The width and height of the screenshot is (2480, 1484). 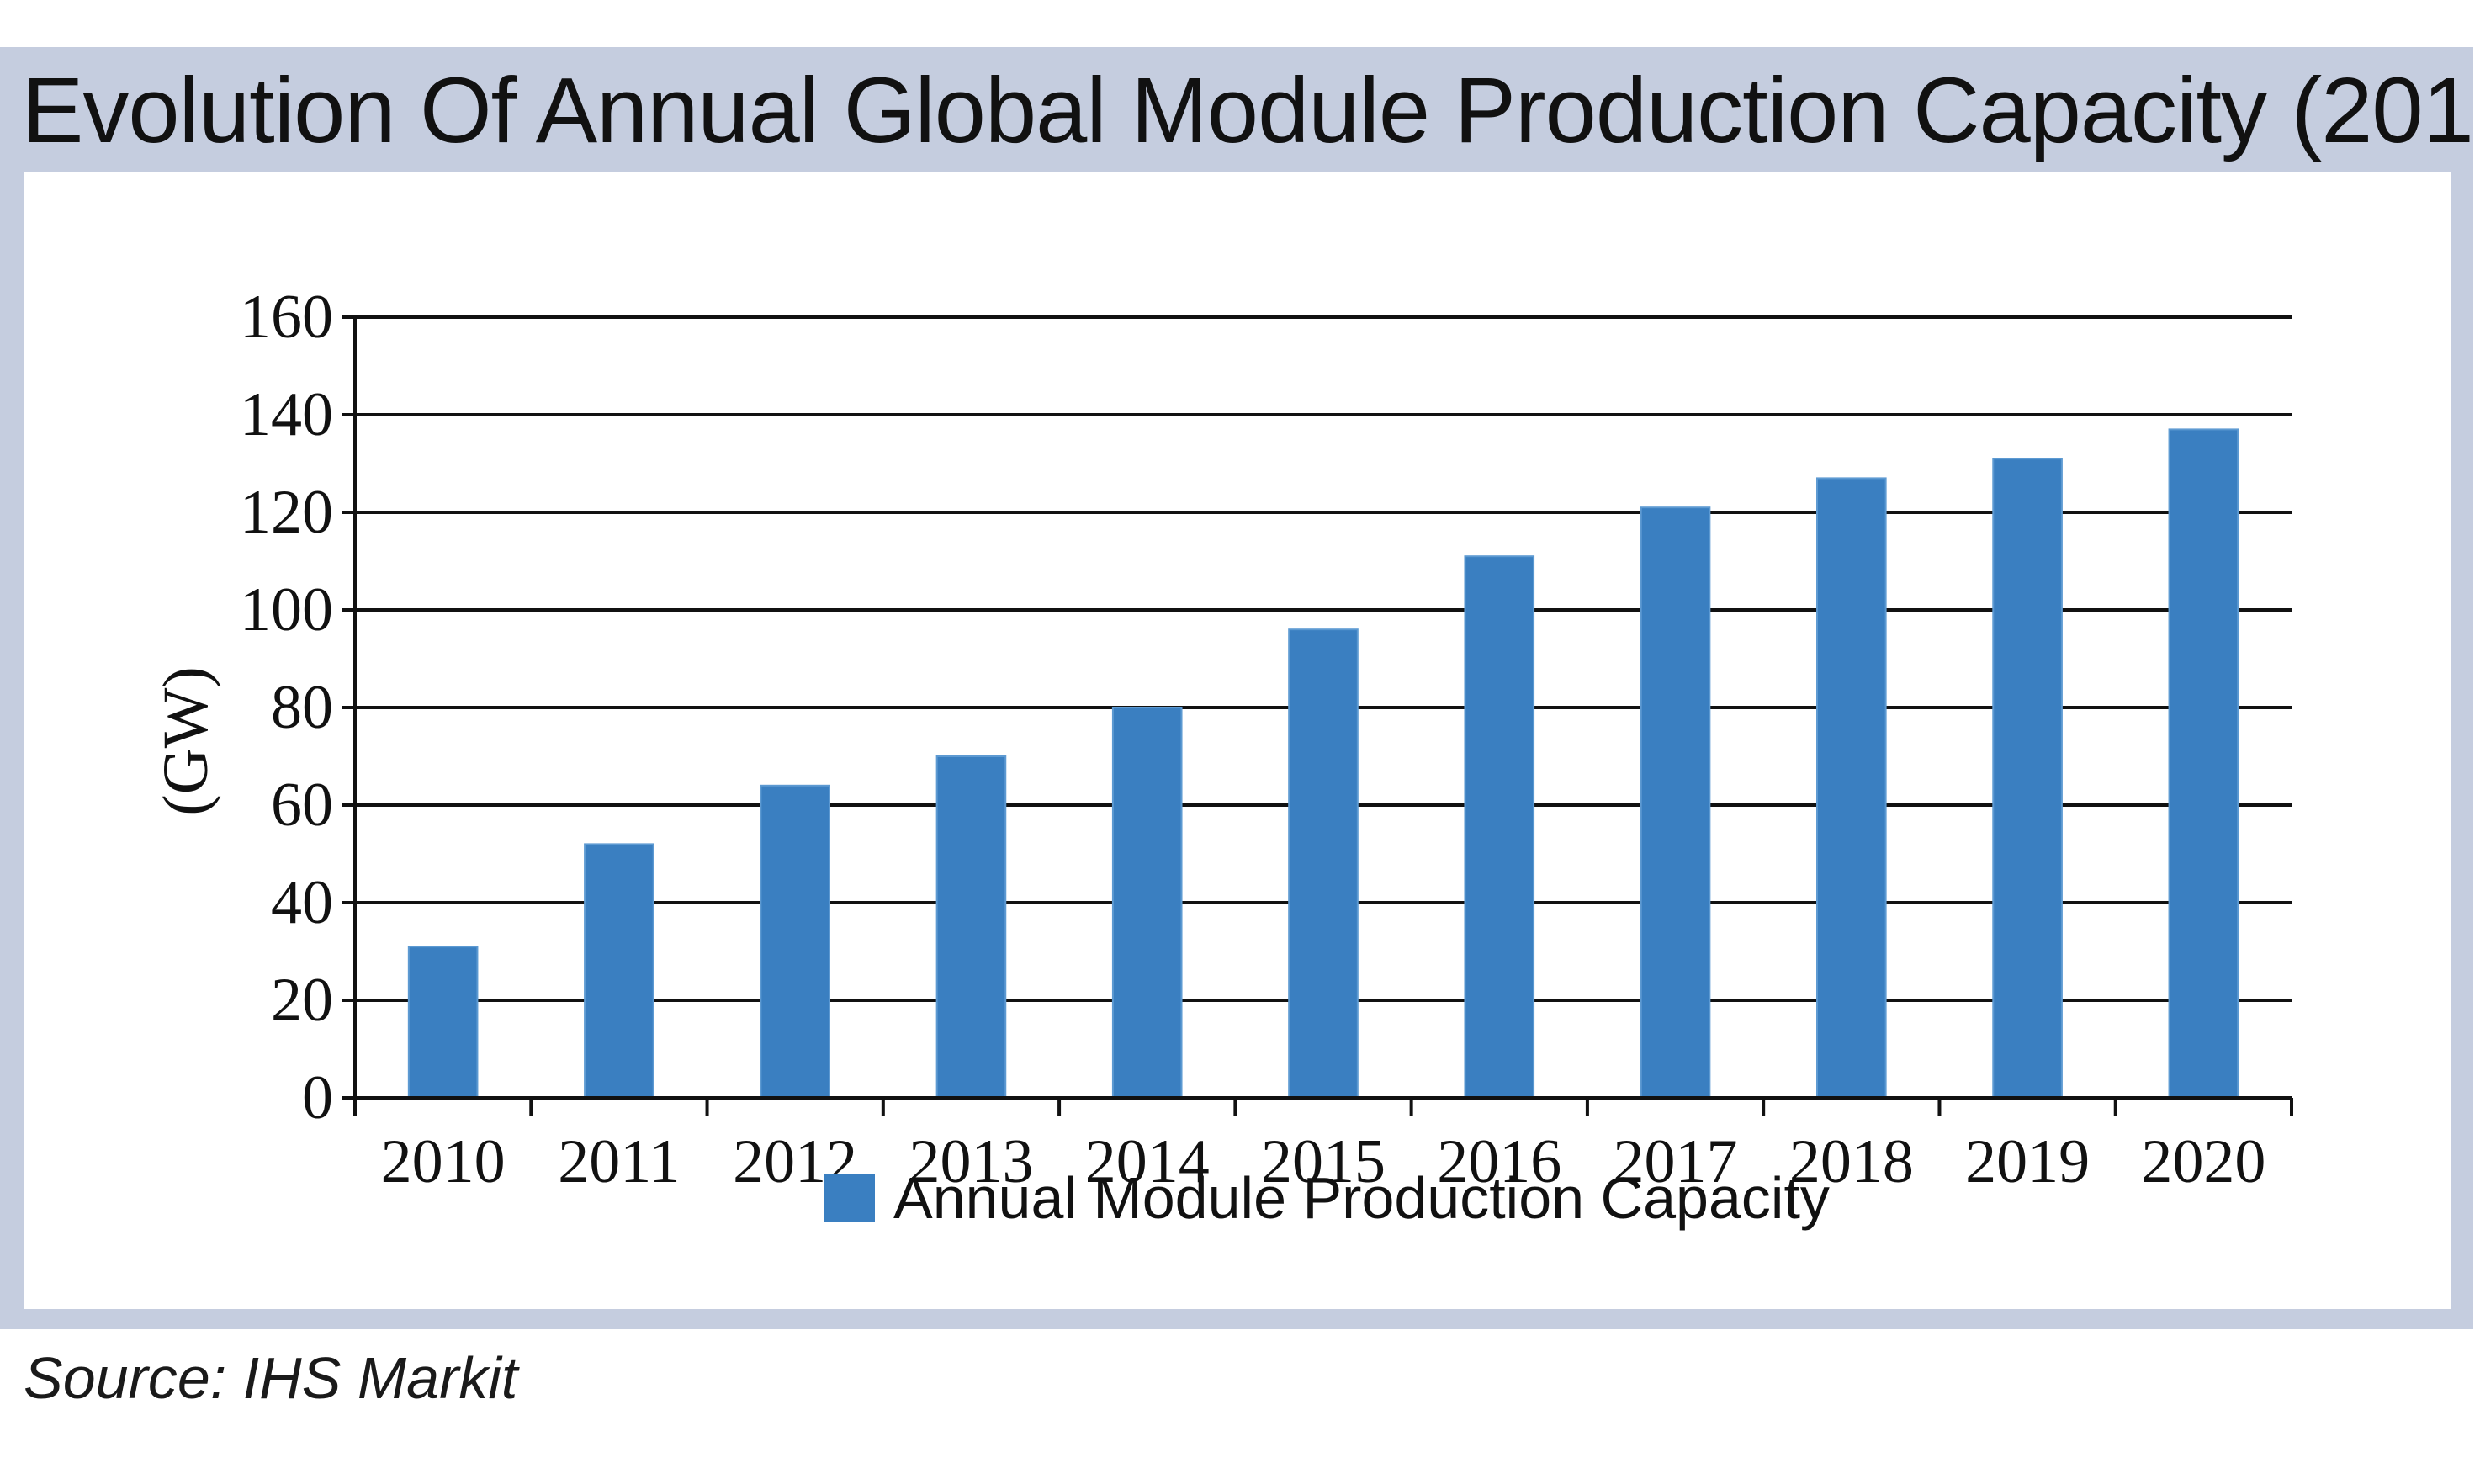 I want to click on x-tick-label: 2014, so click(x=1147, y=1161).